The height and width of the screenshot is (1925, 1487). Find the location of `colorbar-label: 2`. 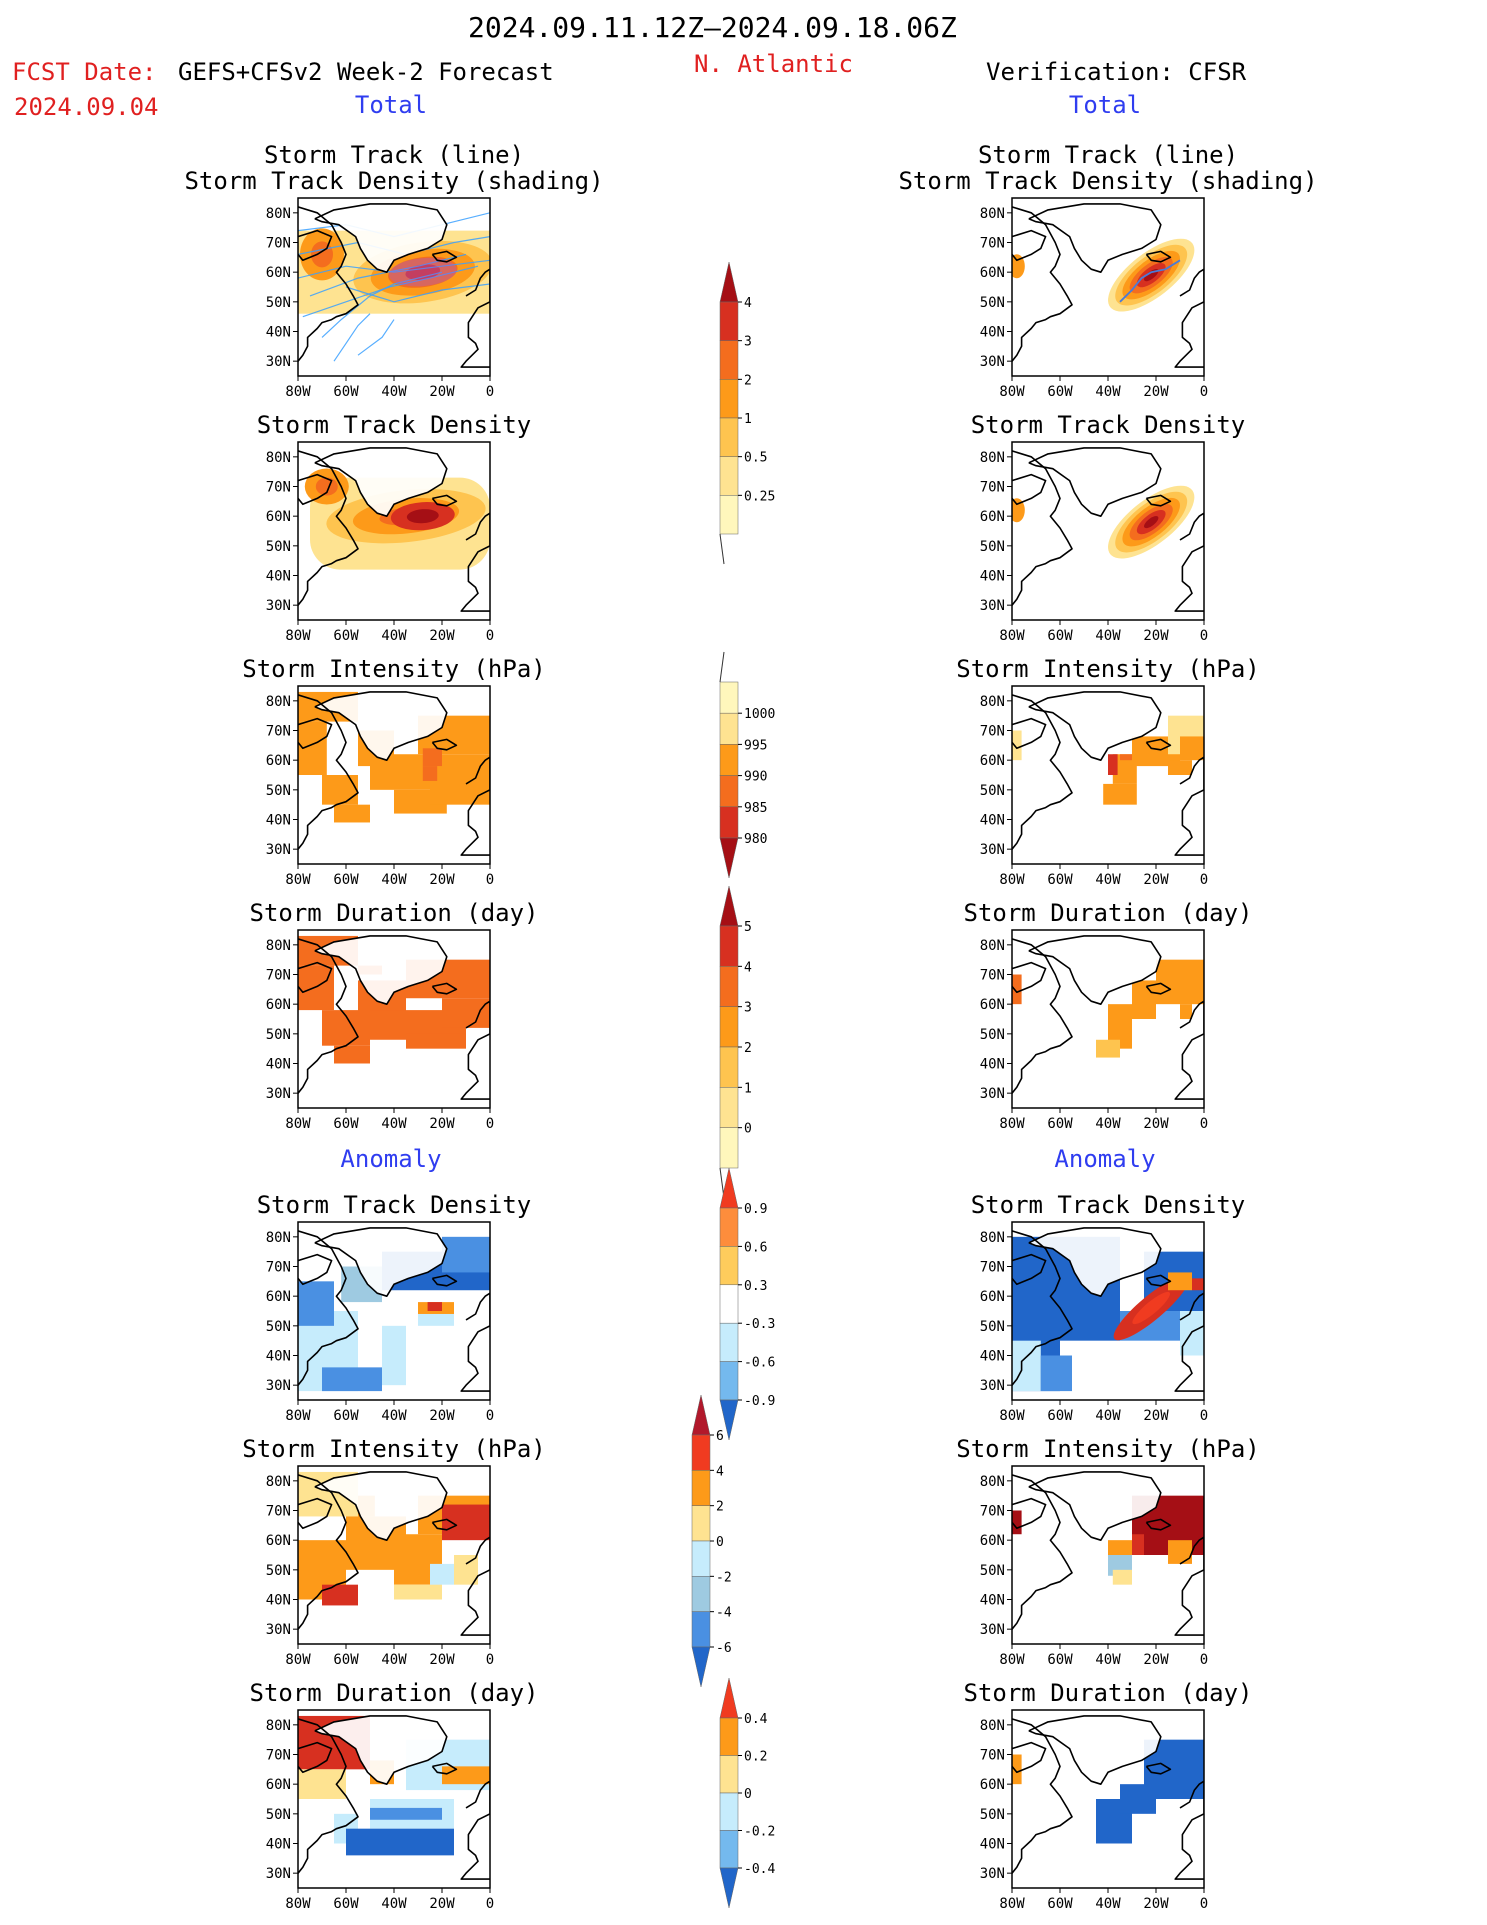

colorbar-label: 2 is located at coordinates (720, 1507).